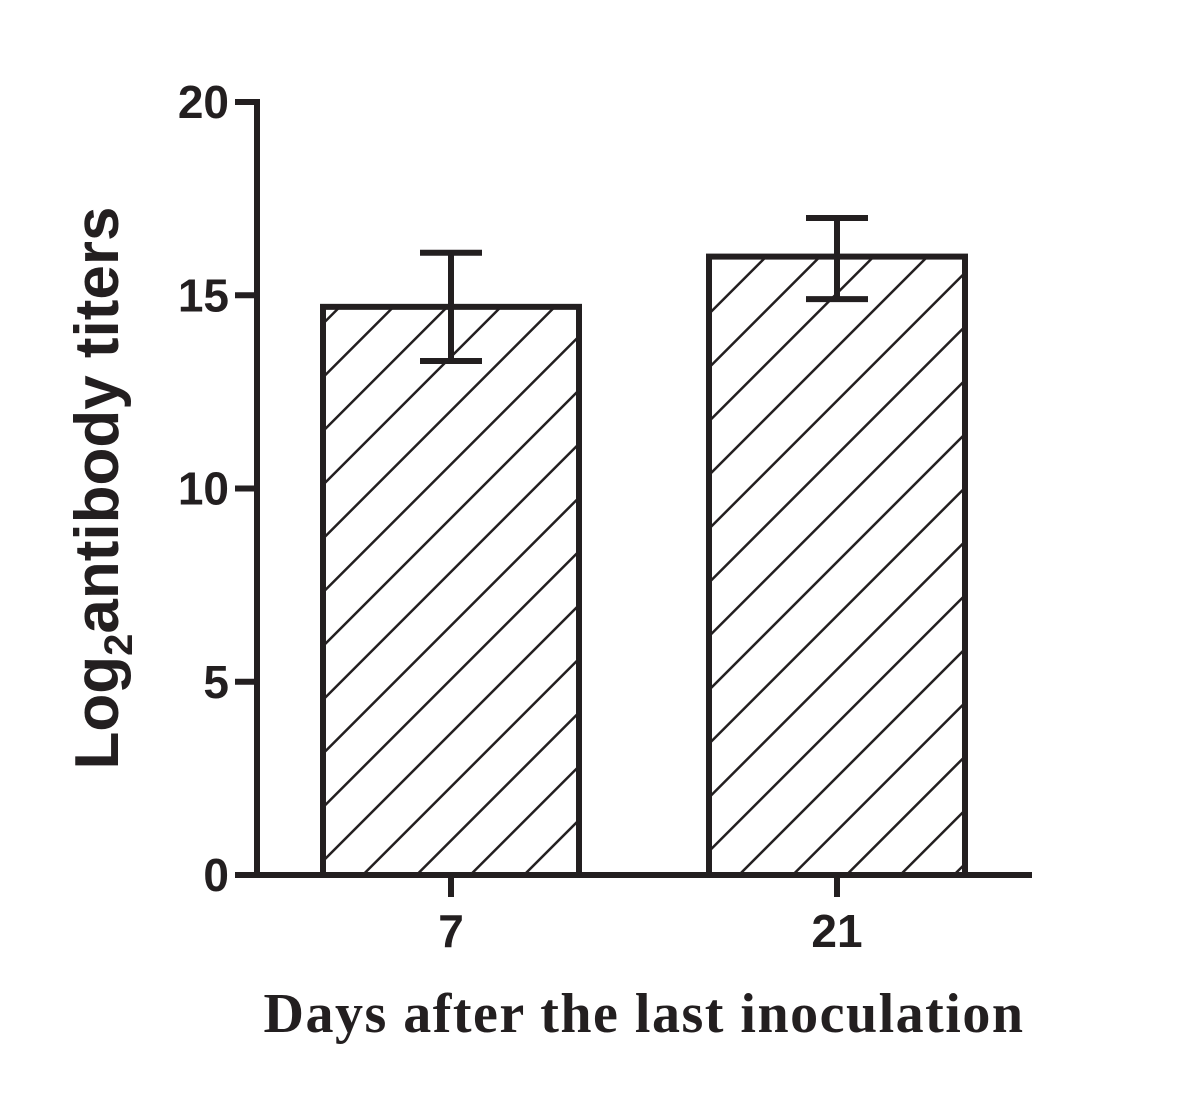 The height and width of the screenshot is (1097, 1200). I want to click on x-tick-label: 7, so click(451, 931).